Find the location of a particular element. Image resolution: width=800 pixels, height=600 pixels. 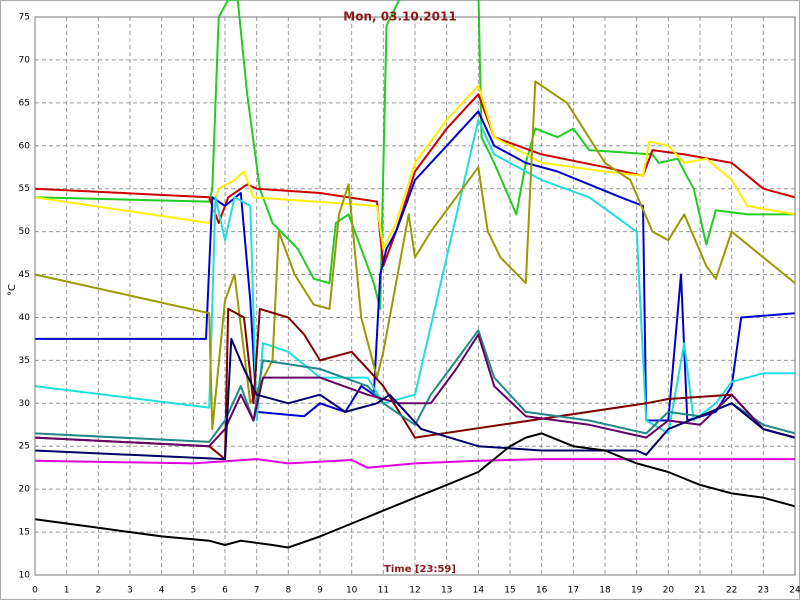

x-tick-label: 16 is located at coordinates (542, 591).